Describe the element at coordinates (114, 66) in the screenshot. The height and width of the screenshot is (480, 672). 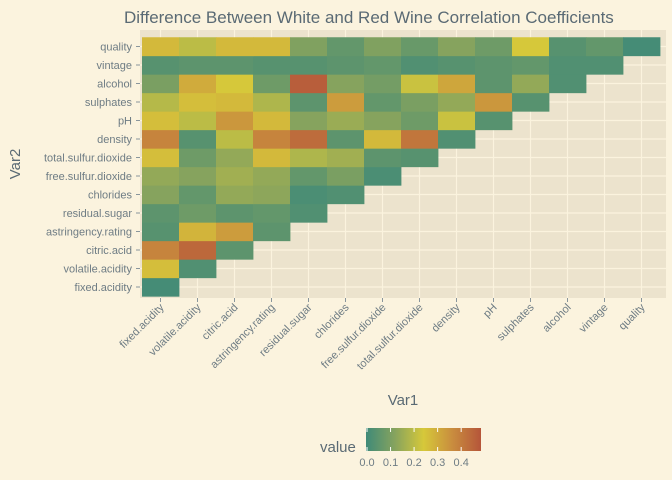
I see `y-tick-label: vintage` at that location.